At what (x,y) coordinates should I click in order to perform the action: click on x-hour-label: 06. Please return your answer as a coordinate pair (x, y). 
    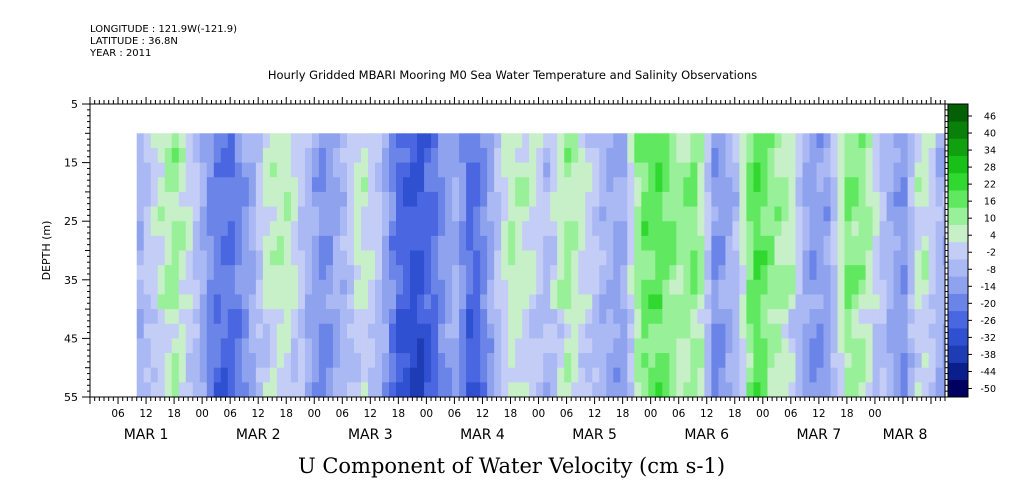
    Looking at the image, I should click on (118, 414).